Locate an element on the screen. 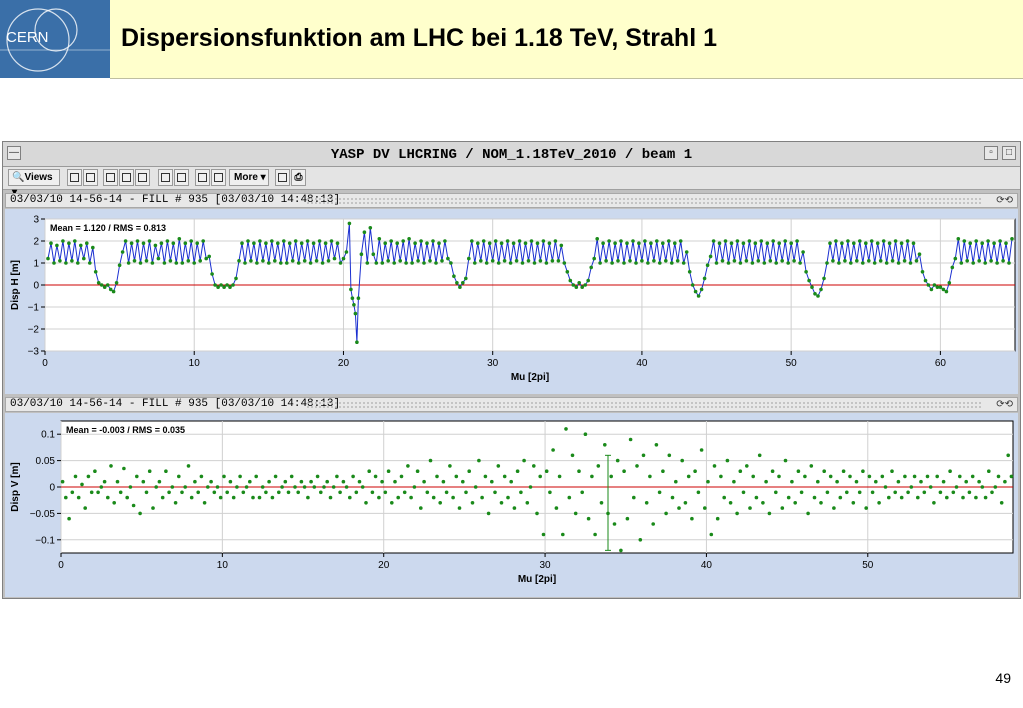 Image resolution: width=1023 pixels, height=708 pixels. print-button: ⎙ is located at coordinates (298, 177).